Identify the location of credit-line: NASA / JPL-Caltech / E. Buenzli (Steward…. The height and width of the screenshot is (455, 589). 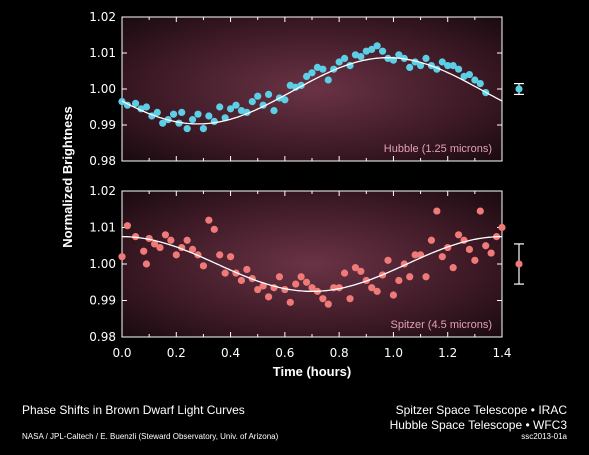
(150, 436).